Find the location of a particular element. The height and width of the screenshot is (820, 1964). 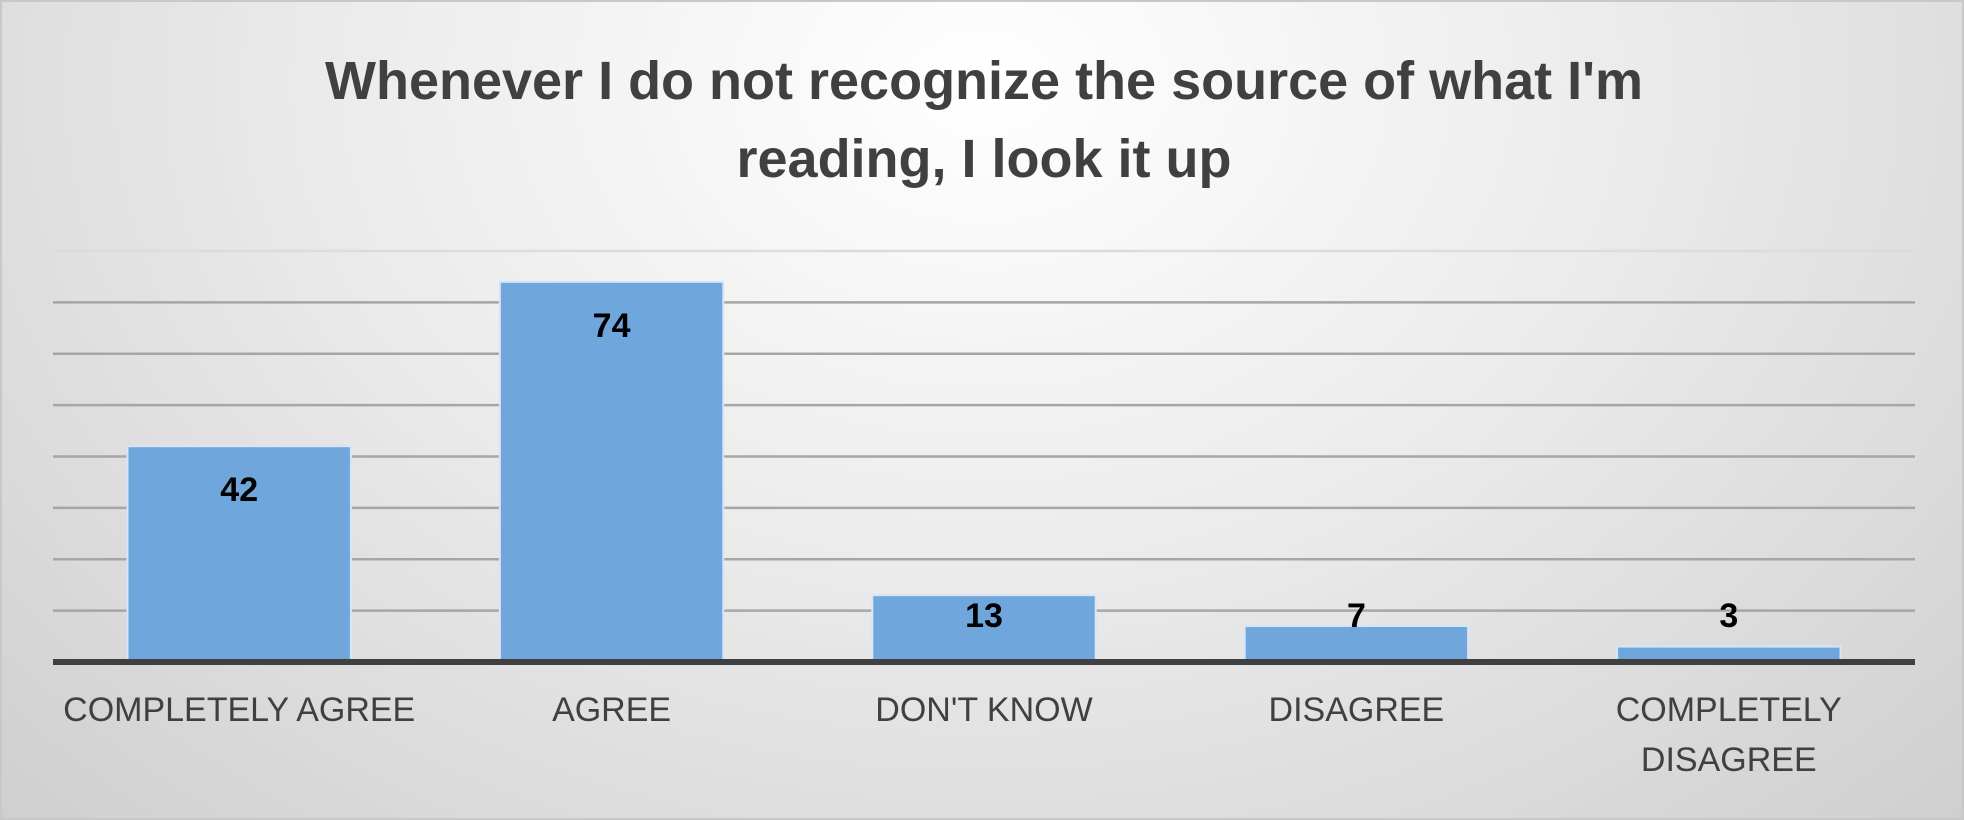

data-label: 42 is located at coordinates (239, 490).